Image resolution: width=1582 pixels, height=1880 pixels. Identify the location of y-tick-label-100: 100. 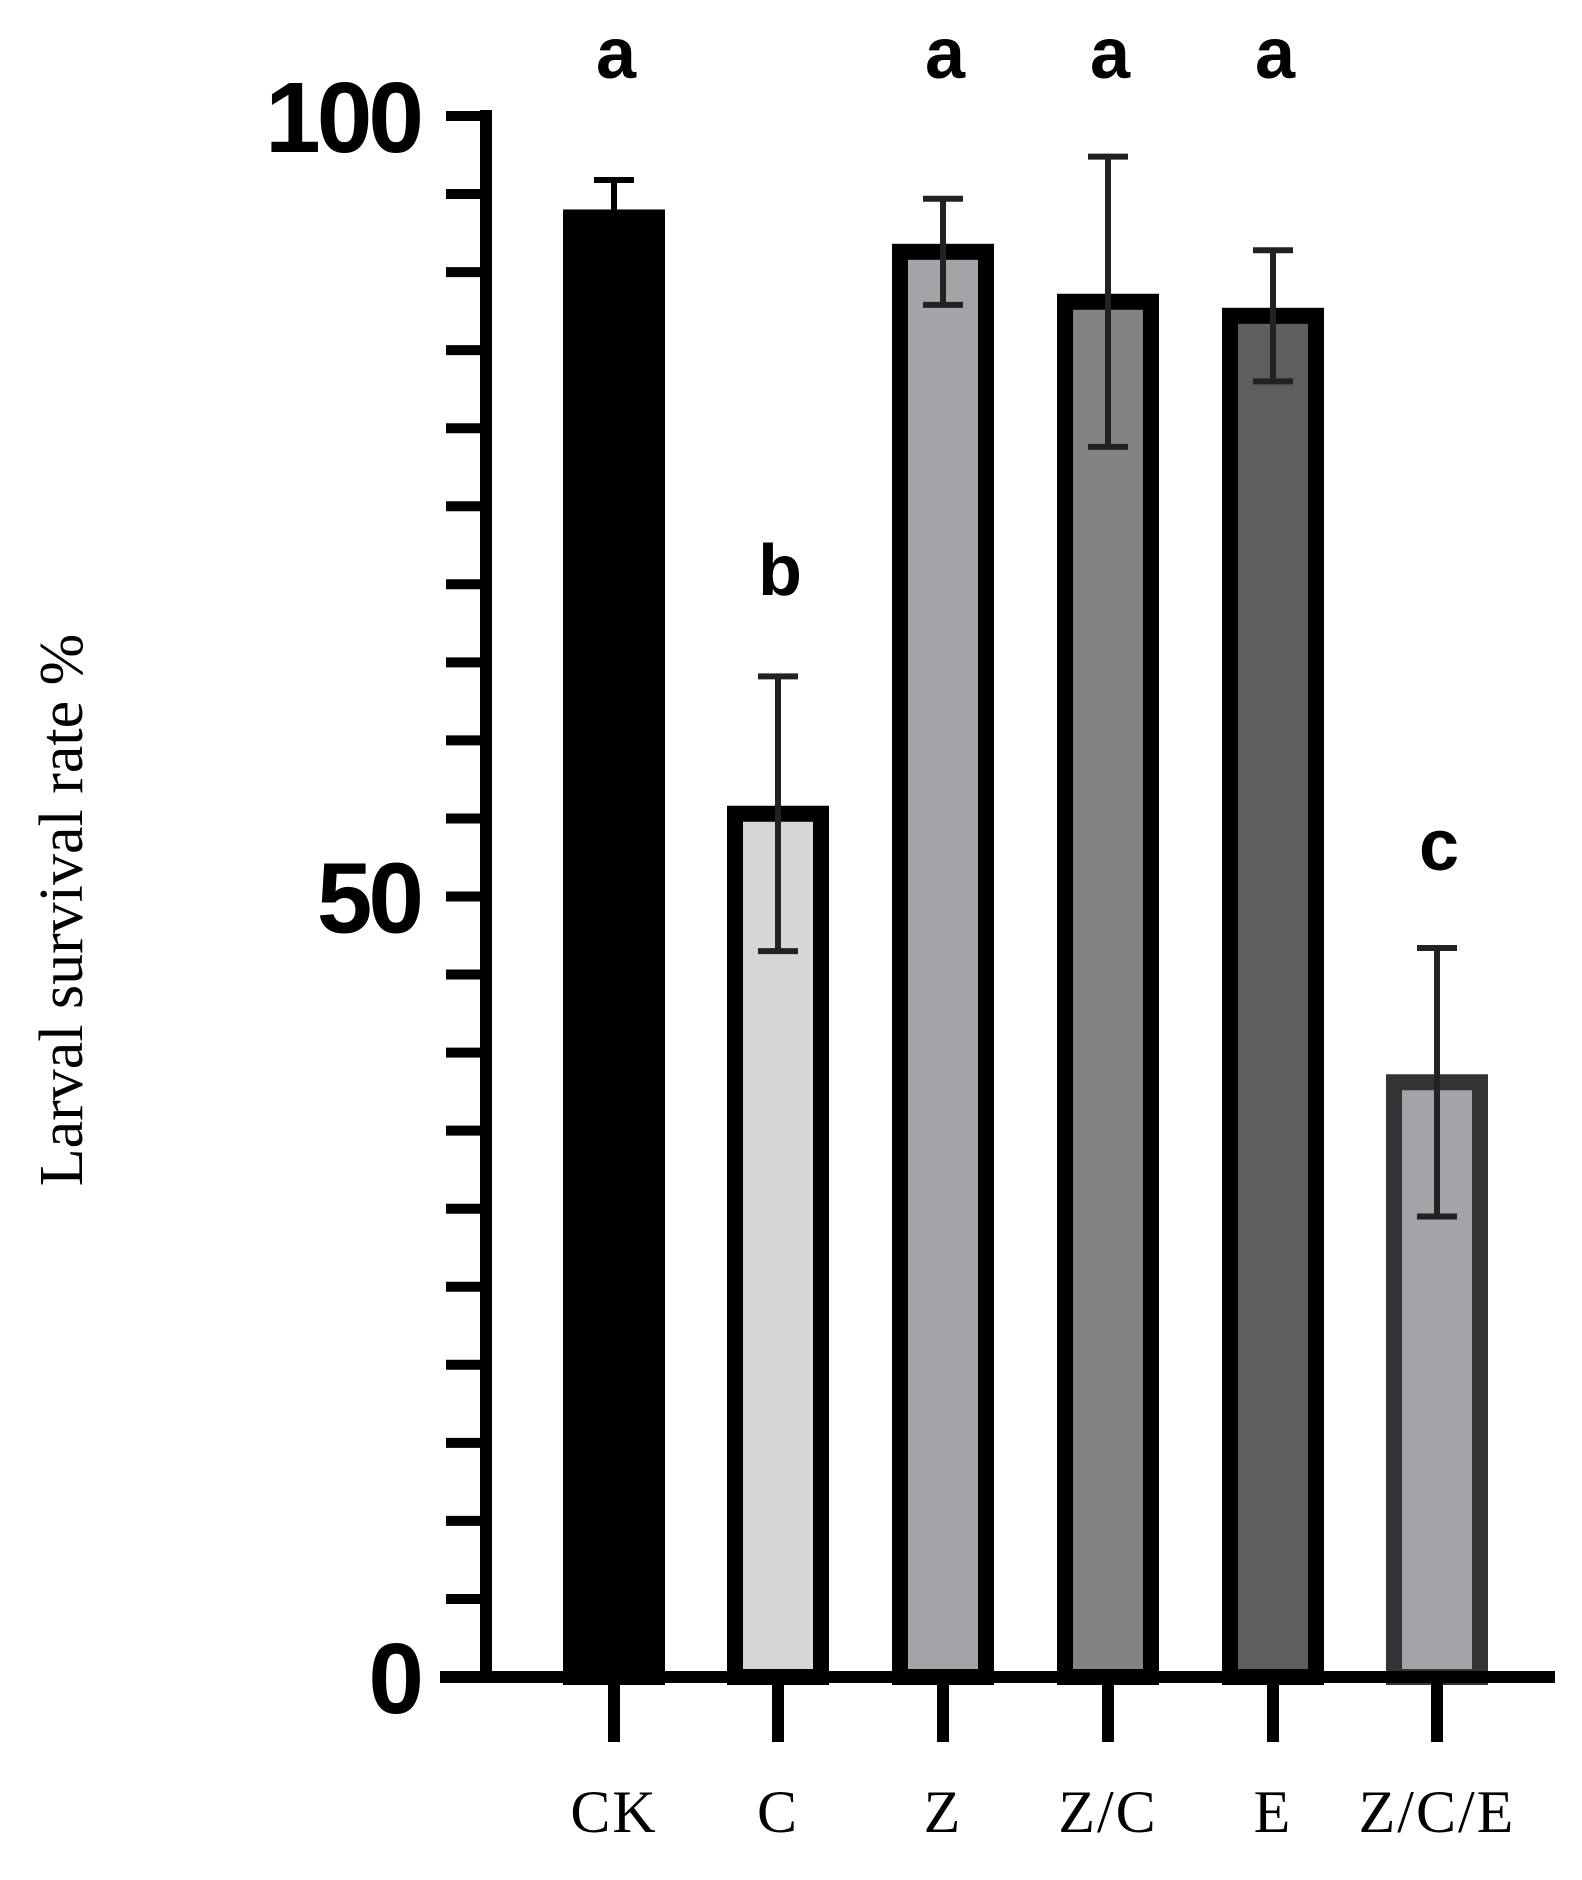
(342, 118).